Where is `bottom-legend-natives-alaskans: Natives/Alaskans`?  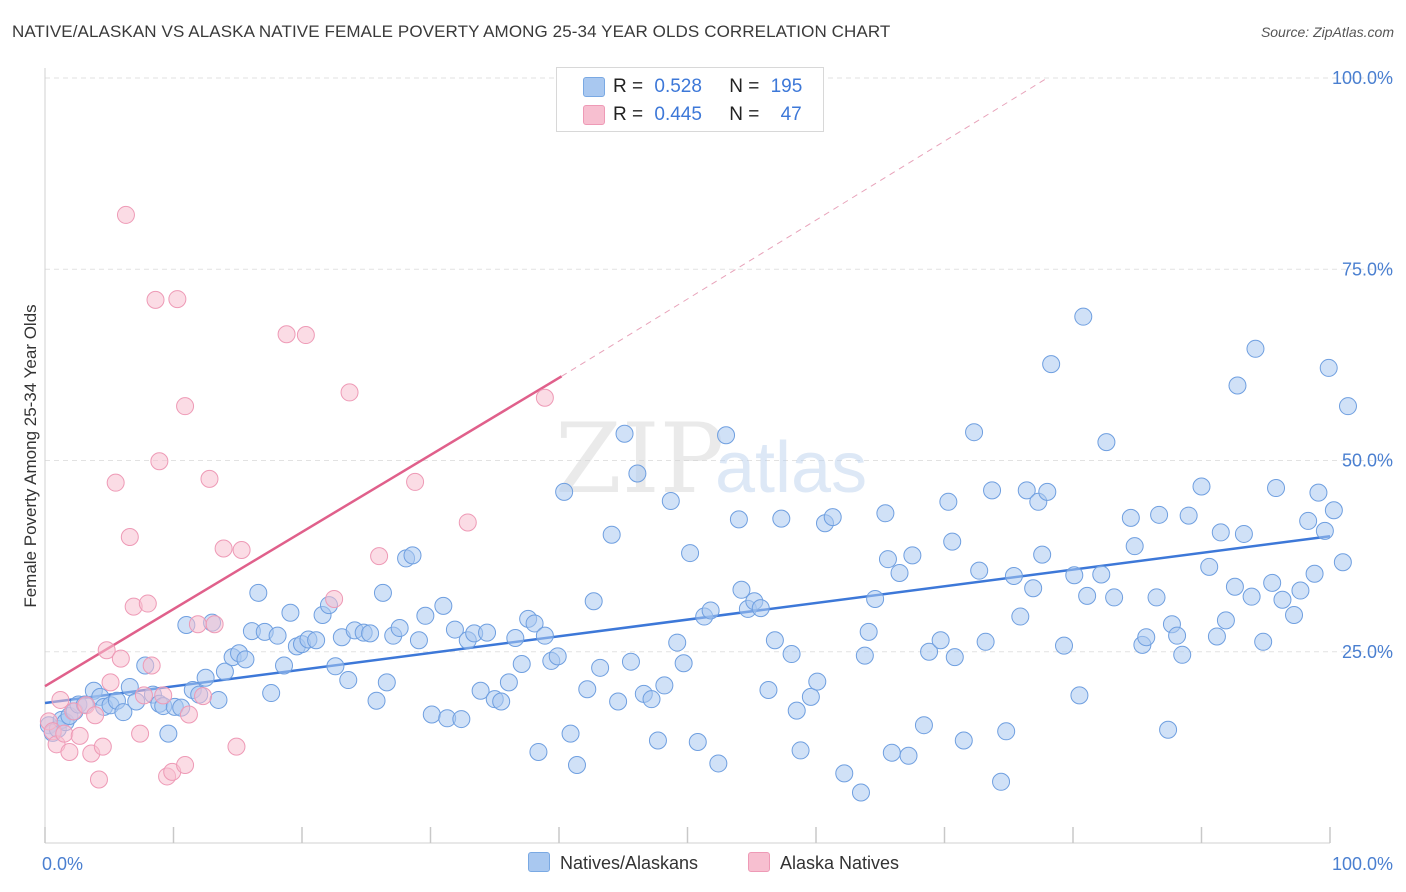 bottom-legend-natives-alaskans: Natives/Alaskans is located at coordinates (613, 863).